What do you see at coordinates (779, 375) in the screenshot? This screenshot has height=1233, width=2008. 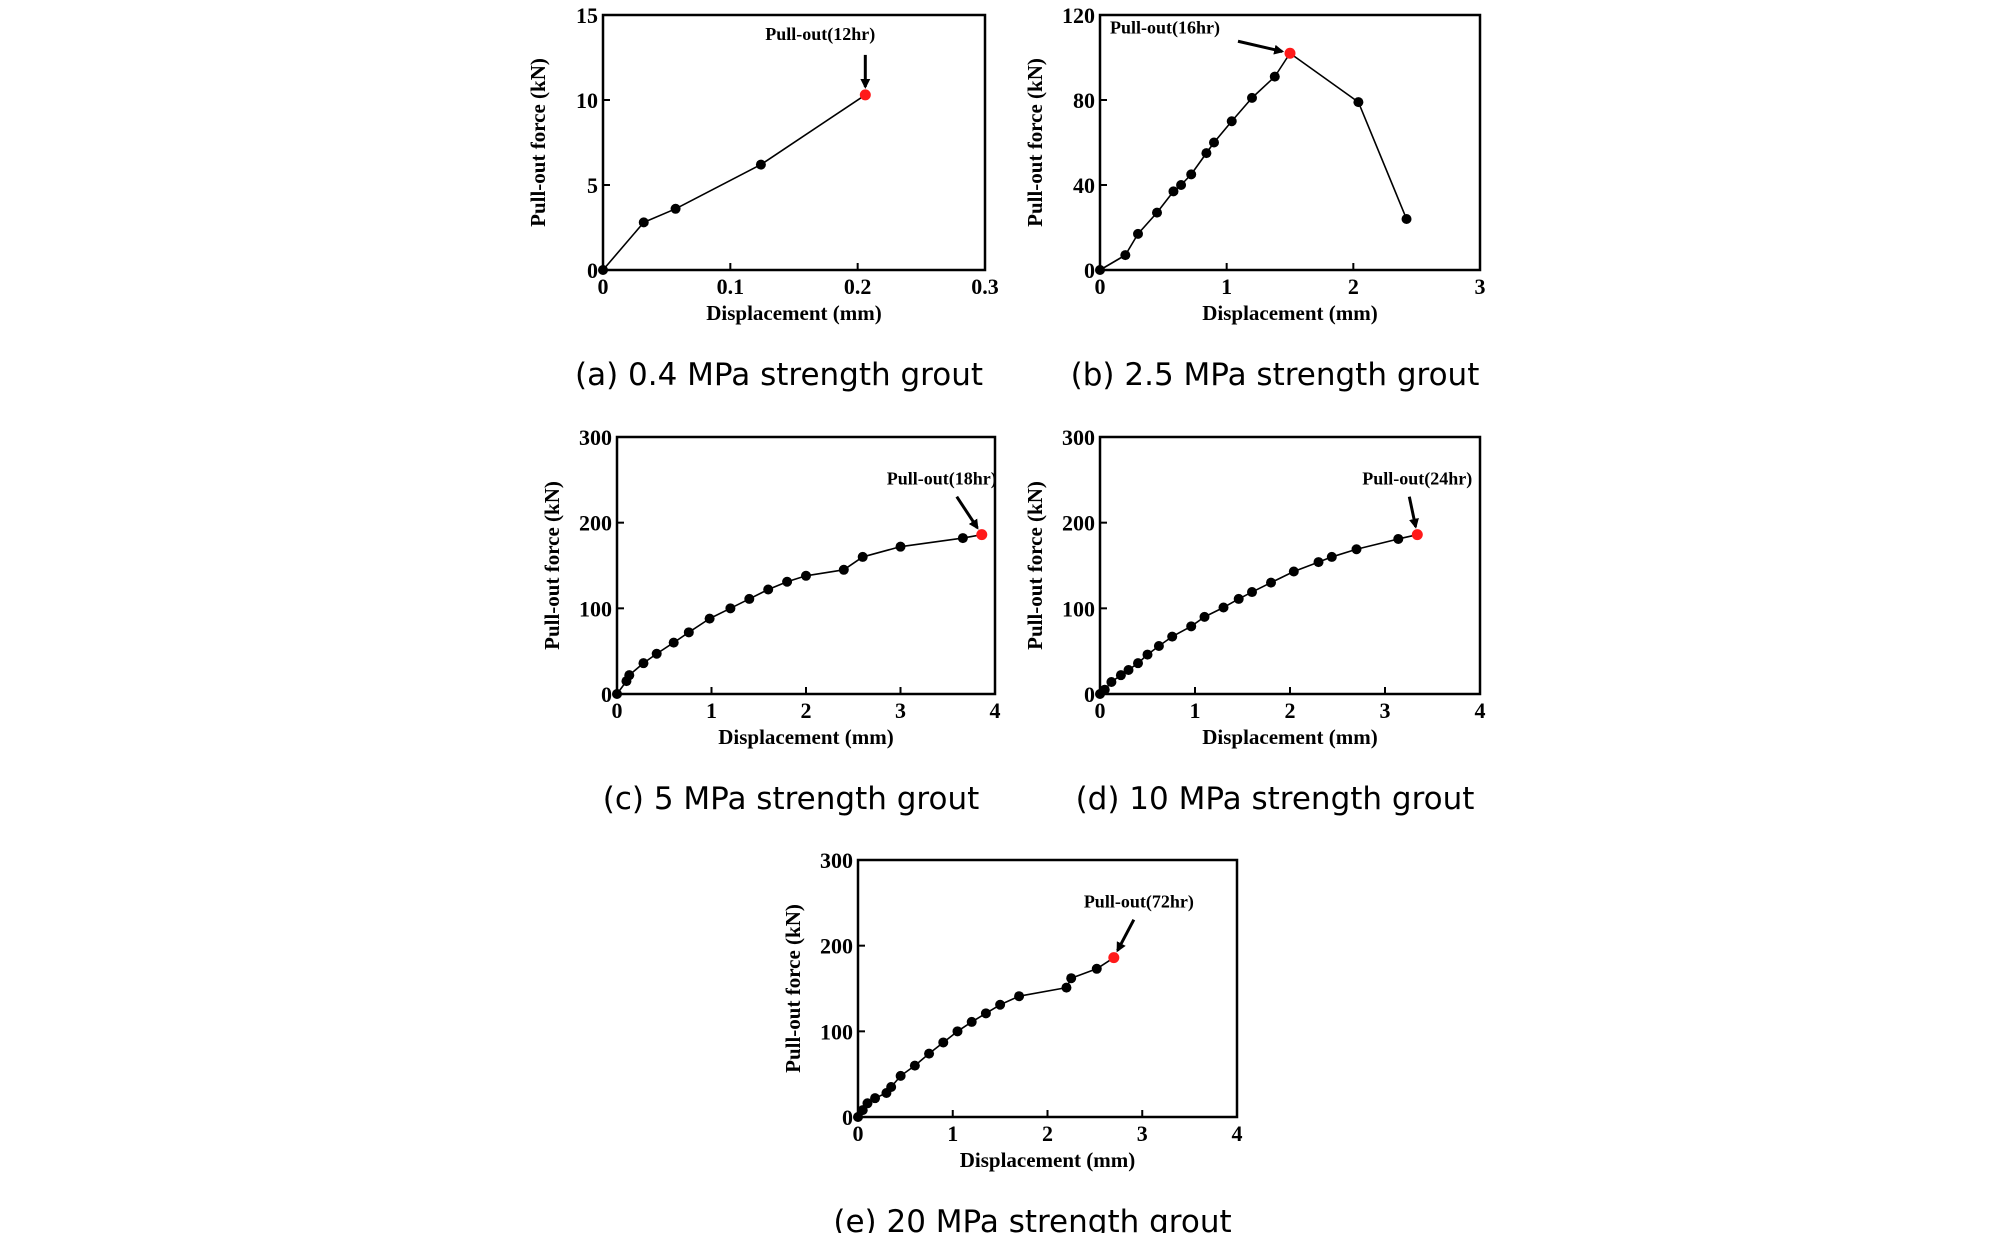 I see `panel-caption: (a) 0.4 MPa strength grout` at bounding box center [779, 375].